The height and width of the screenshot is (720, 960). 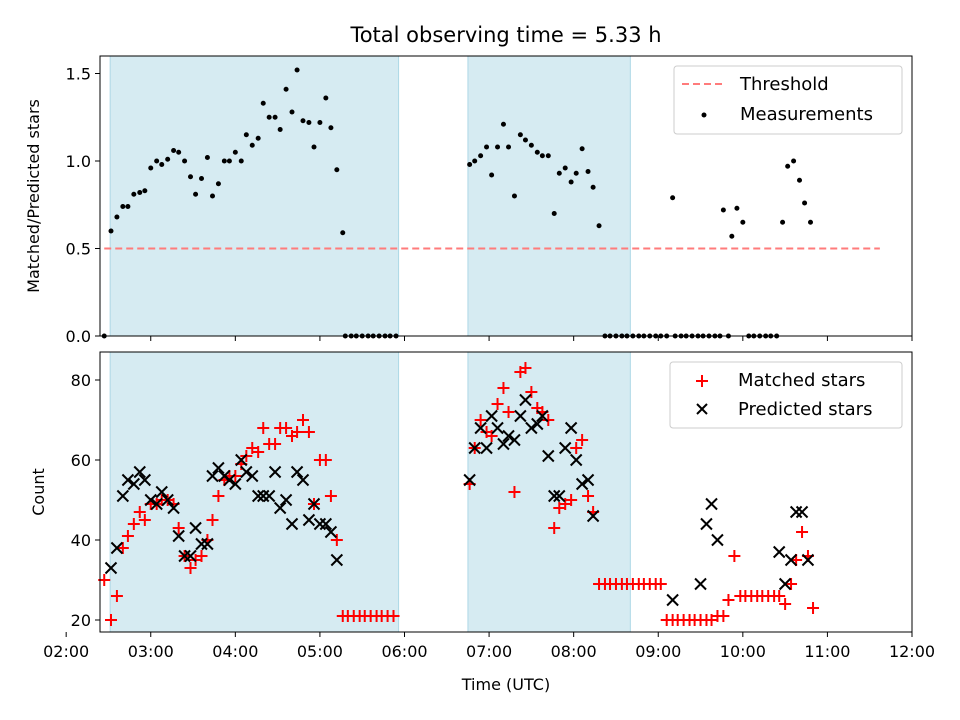 What do you see at coordinates (81, 620) in the screenshot?
I see `bottom-y-tick-label: 20` at bounding box center [81, 620].